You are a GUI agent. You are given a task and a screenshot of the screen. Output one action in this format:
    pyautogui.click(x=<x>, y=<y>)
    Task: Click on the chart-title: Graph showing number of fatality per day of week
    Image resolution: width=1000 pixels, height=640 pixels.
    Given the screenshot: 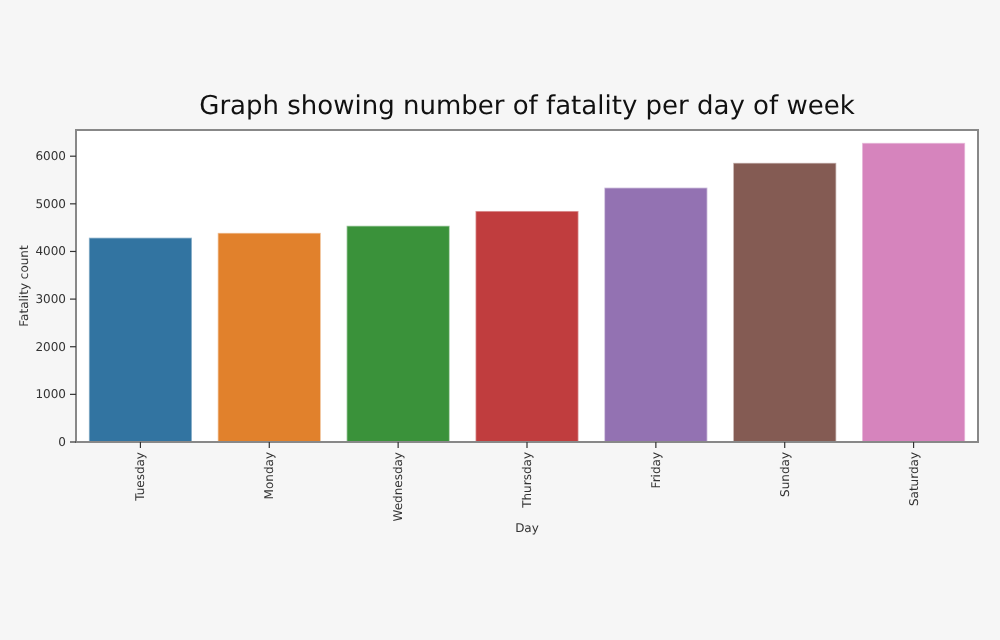 What is the action you would take?
    pyautogui.click(x=527, y=107)
    